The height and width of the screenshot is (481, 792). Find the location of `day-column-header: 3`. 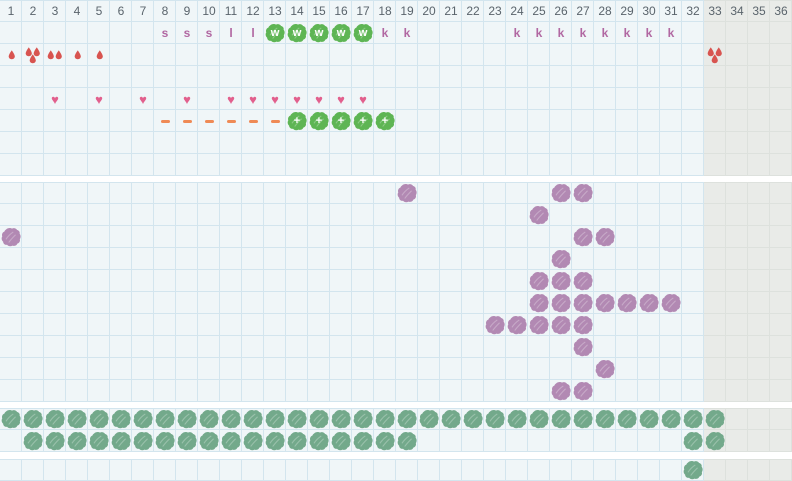

day-column-header: 3 is located at coordinates (55, 11).